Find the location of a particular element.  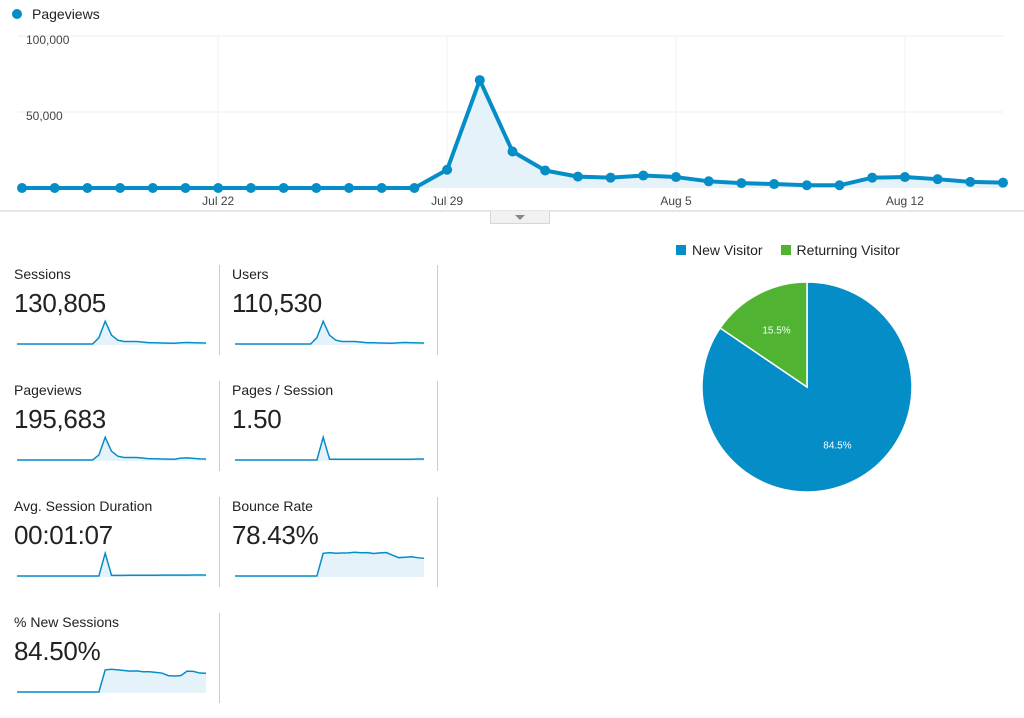

pie-legend: New Visitor Returning Visitor is located at coordinates (797, 250).